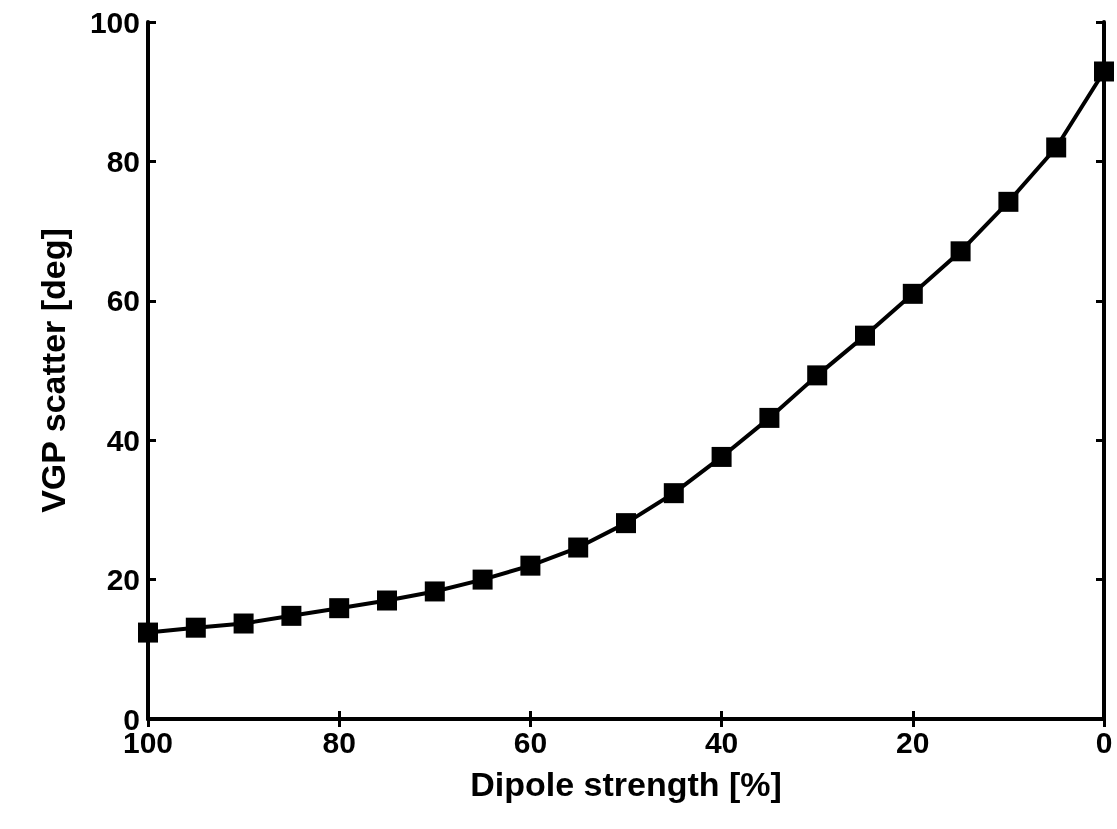 The image size is (1117, 829). I want to click on x-tick-label: 60, so click(530, 742).